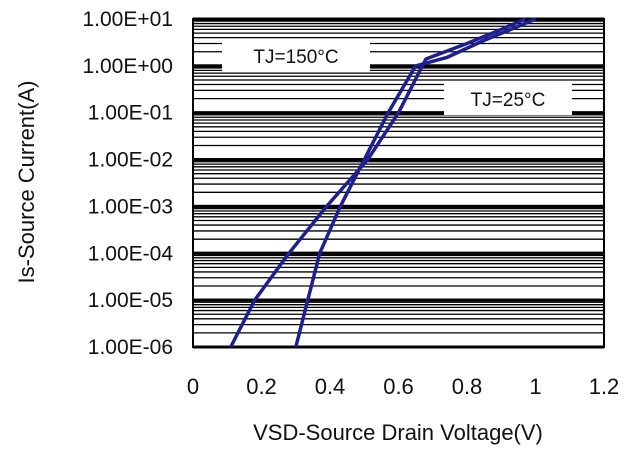 This screenshot has width=628, height=454. I want to click on x-tick-label: 0, so click(193, 386).